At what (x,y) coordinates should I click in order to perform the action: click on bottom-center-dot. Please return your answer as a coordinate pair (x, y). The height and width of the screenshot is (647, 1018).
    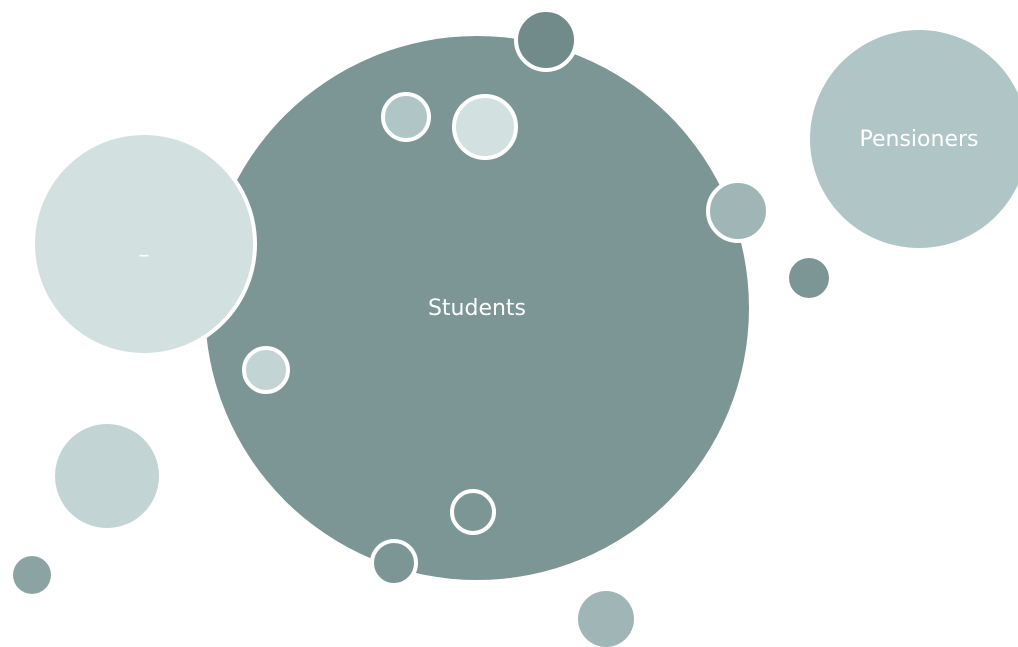
    Looking at the image, I should click on (606, 619).